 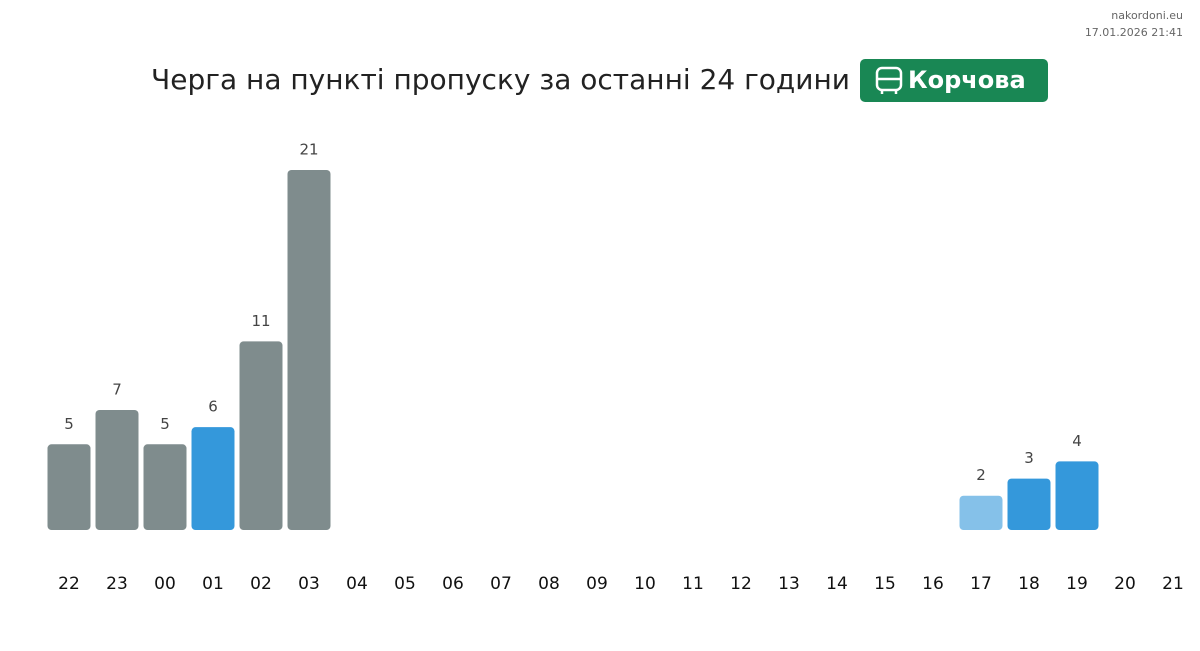 I want to click on x-tick-label: 20, so click(x=1125, y=584).